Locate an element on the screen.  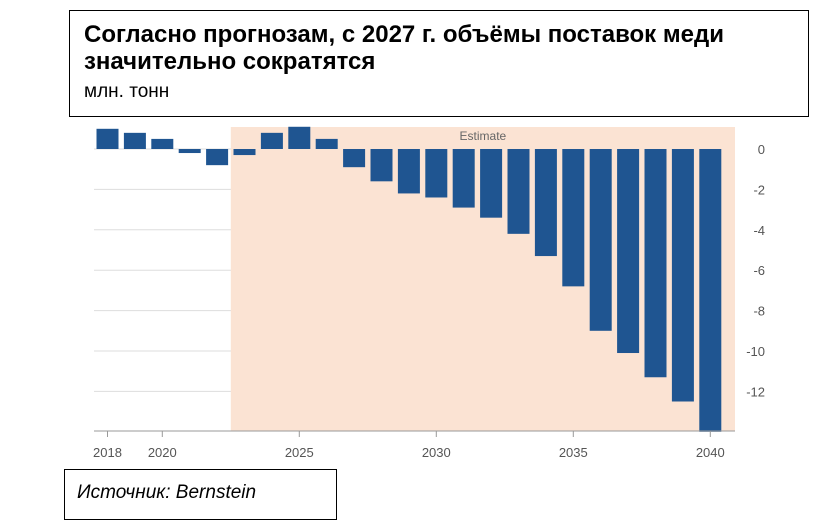
bar-2029 is located at coordinates (408, 171).